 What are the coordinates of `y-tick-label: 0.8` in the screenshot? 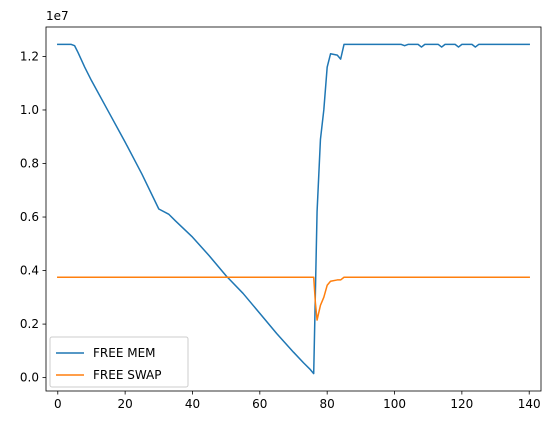 It's located at (29, 164).